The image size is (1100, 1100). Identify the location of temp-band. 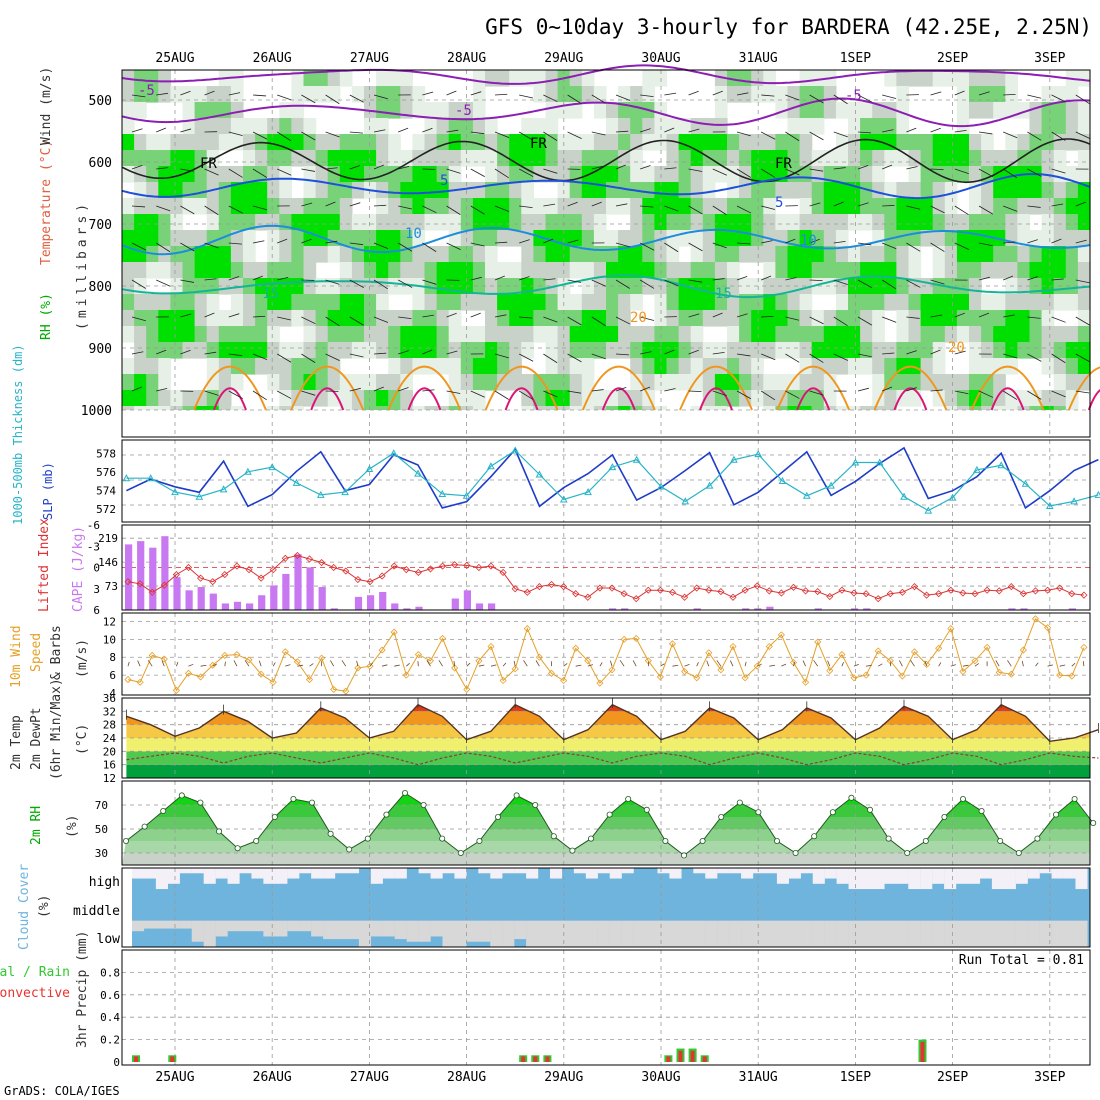
(608, 708).